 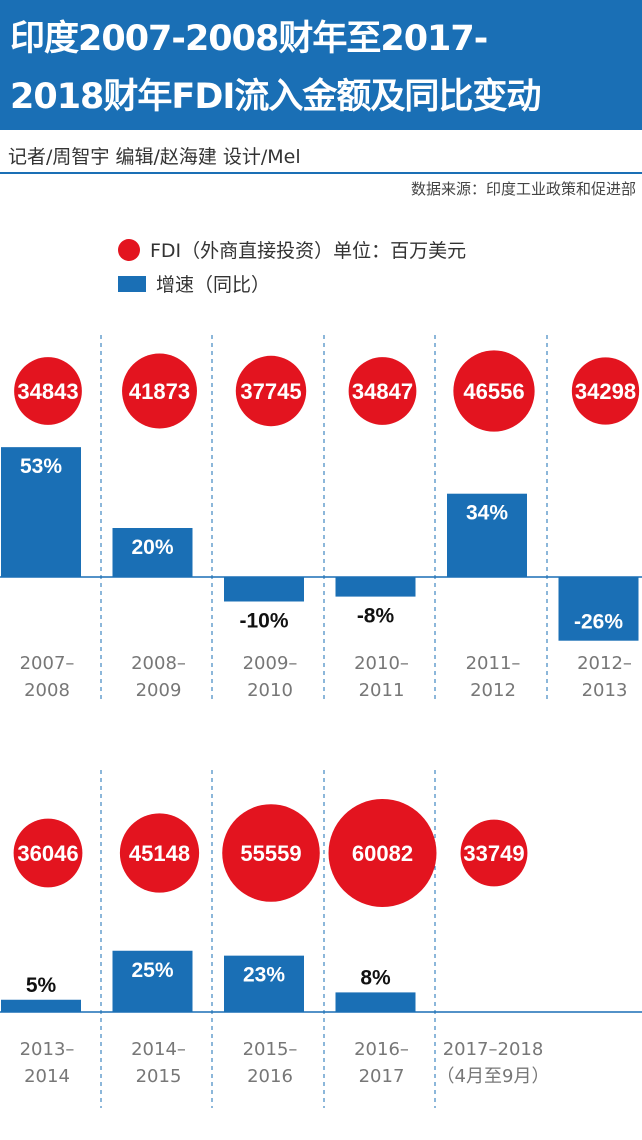 I want to click on year-label-line: 2012, so click(x=493, y=690).